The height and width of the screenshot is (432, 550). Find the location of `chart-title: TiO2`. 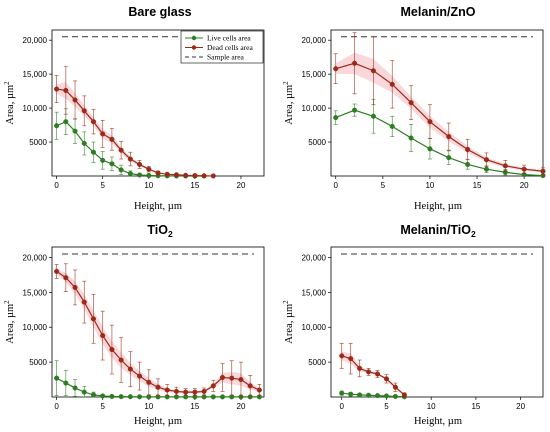

chart-title: TiO2 is located at coordinates (160, 231).